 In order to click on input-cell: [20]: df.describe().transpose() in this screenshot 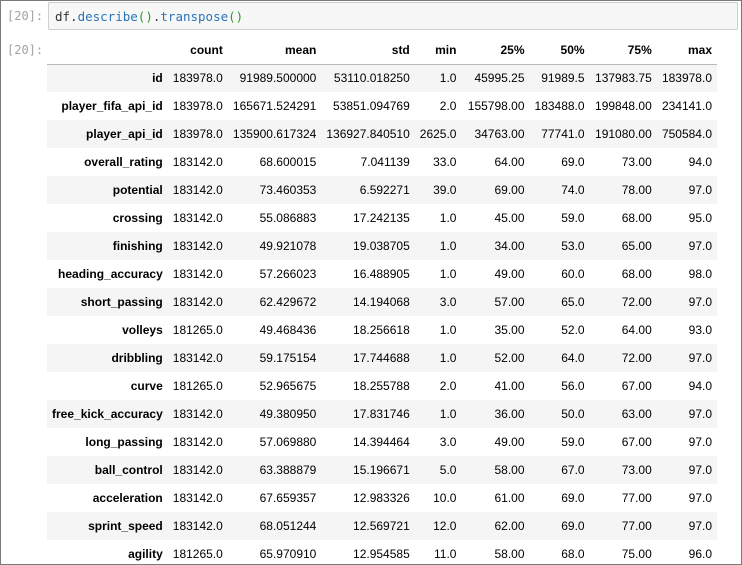, I will do `click(371, 19)`.